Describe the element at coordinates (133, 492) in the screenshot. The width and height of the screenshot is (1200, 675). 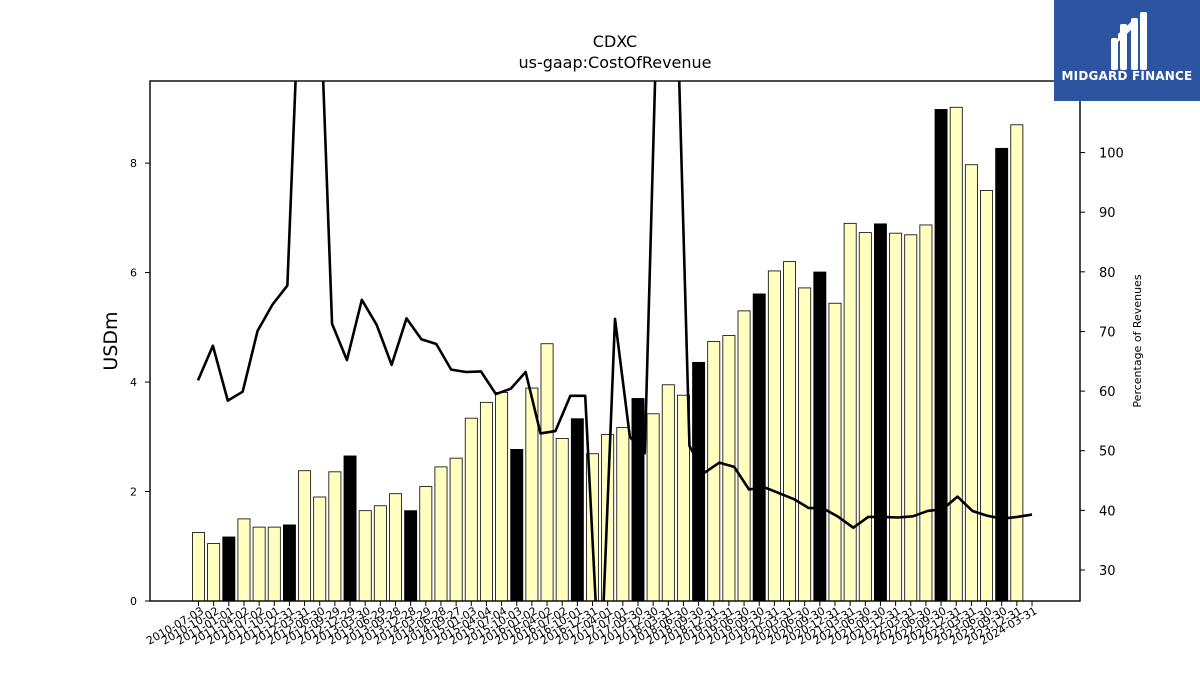
I see `y-tick-label: 2` at that location.